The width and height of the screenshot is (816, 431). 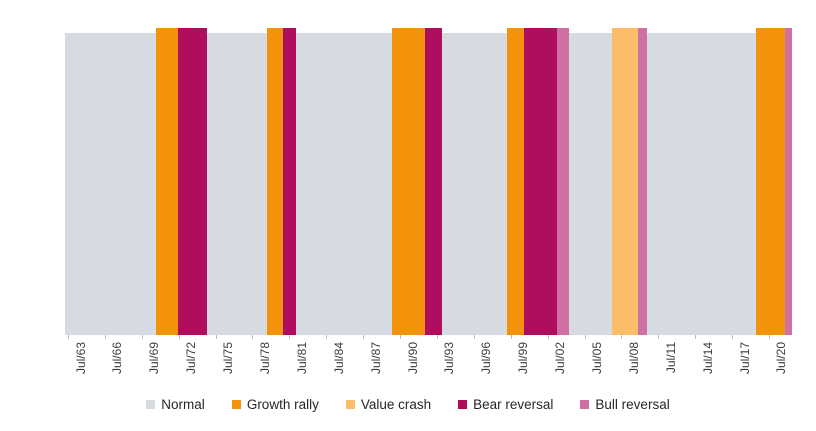 What do you see at coordinates (264, 358) in the screenshot?
I see `x-tick-label: Jul/78` at bounding box center [264, 358].